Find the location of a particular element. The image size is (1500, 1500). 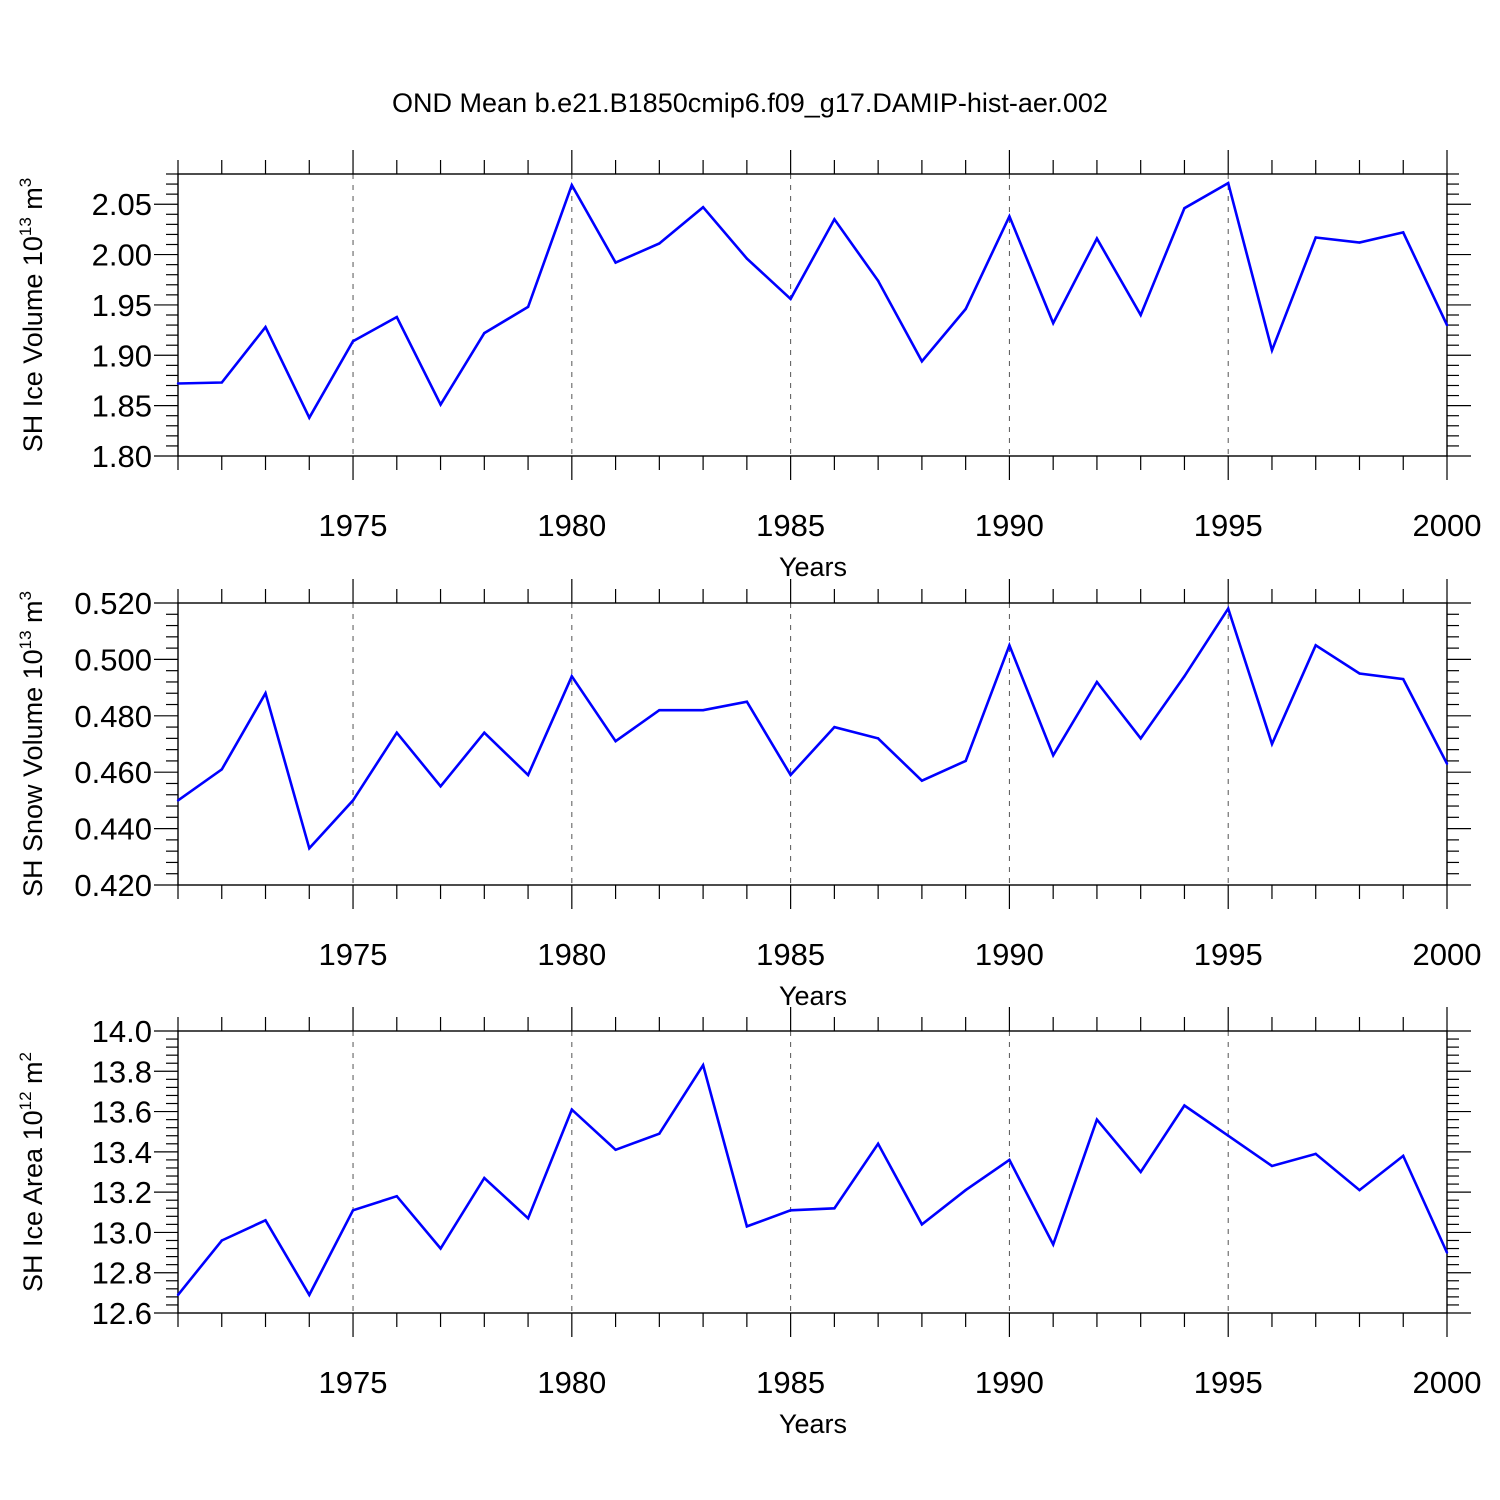

x-tick-label: 1985 is located at coordinates (790, 954).